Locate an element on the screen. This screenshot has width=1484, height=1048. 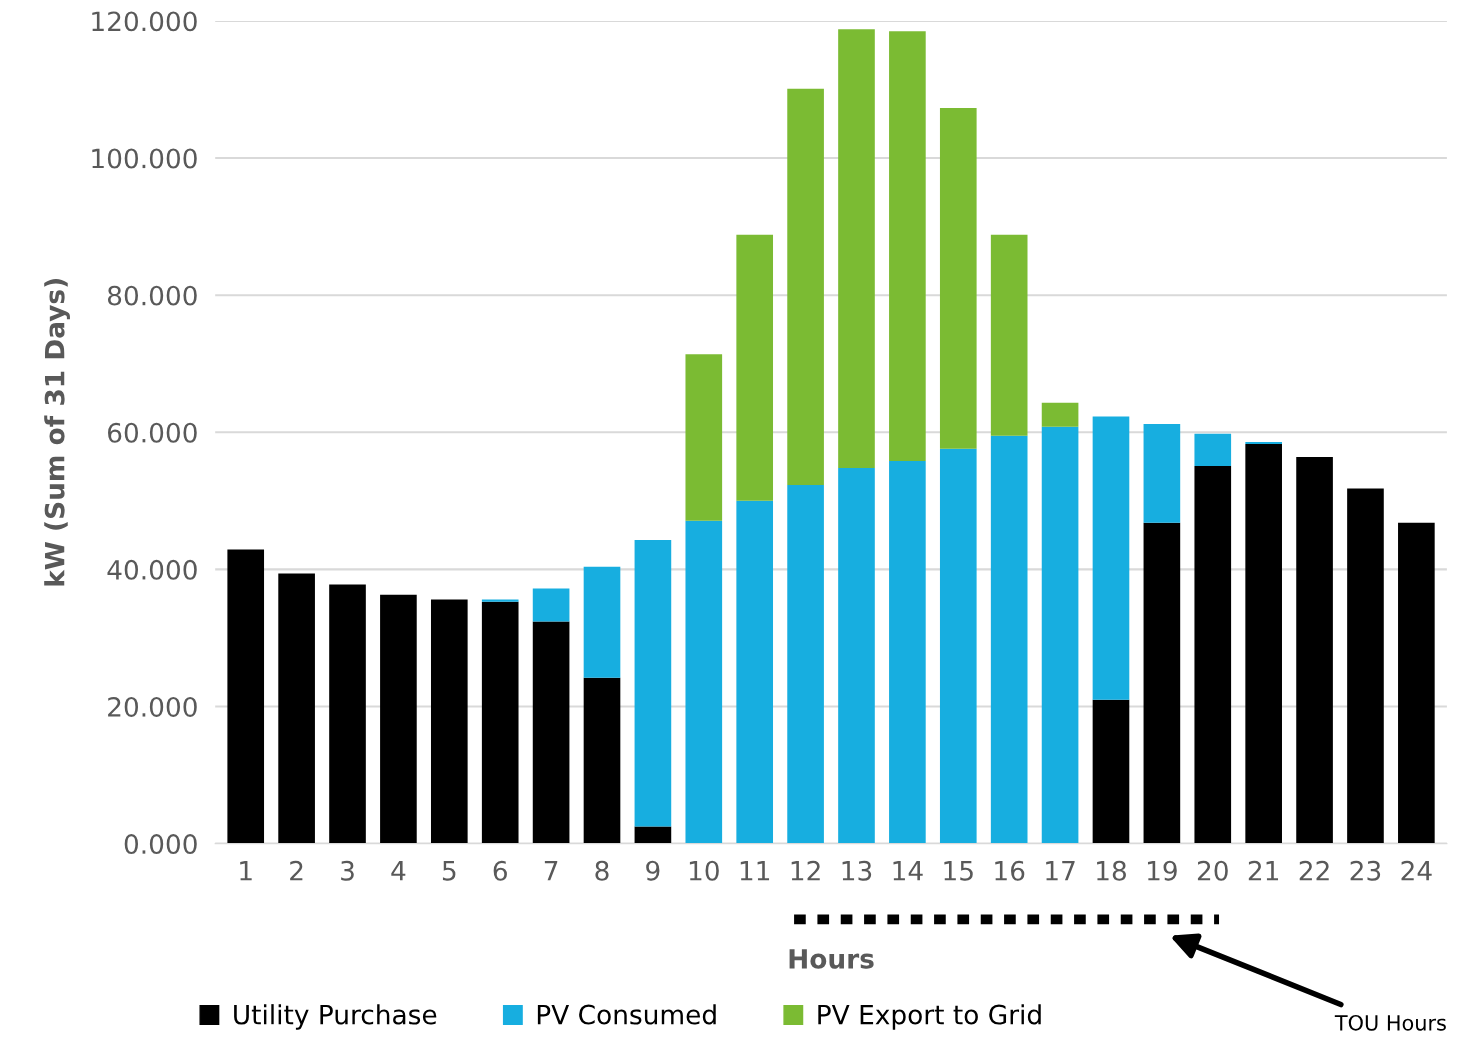
legend-label: PV Consumed is located at coordinates (626, 1014).